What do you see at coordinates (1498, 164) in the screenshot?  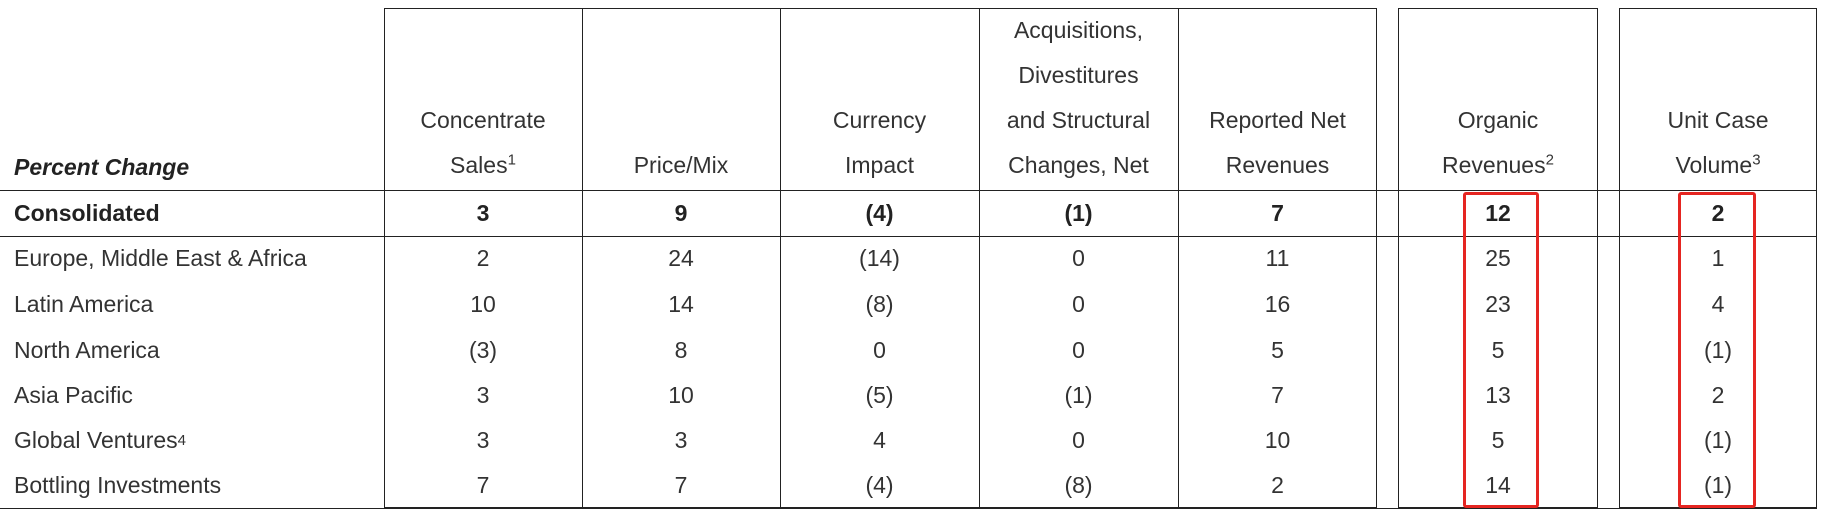 I see `header-line: Revenues2` at bounding box center [1498, 164].